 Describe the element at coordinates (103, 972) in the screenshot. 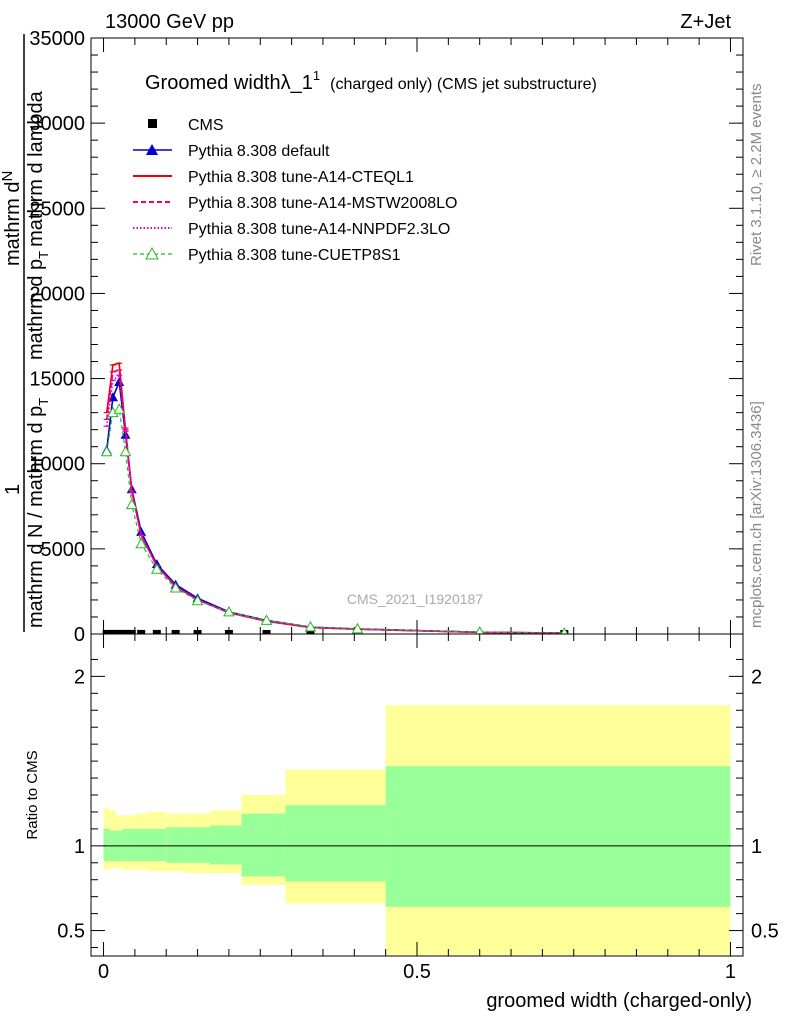

I see `x-tick-label: 0` at that location.